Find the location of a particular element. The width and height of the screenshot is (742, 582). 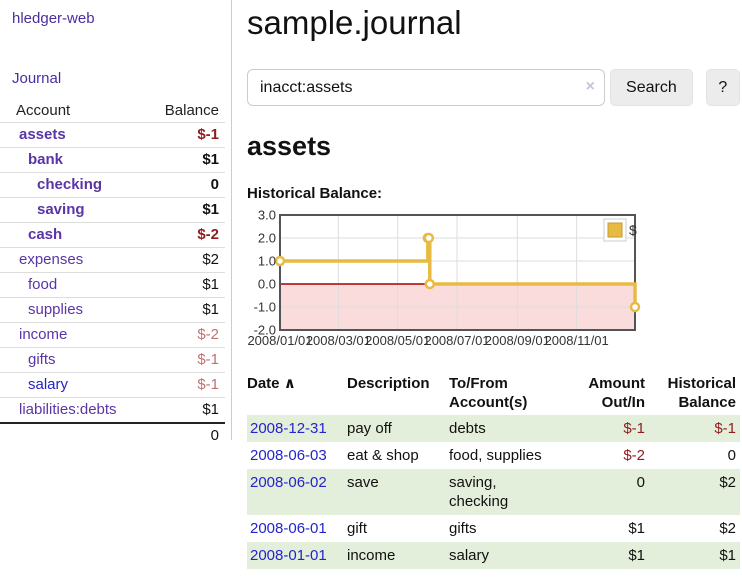

y-axis-tick-label: -2.0 is located at coordinates (265, 330).